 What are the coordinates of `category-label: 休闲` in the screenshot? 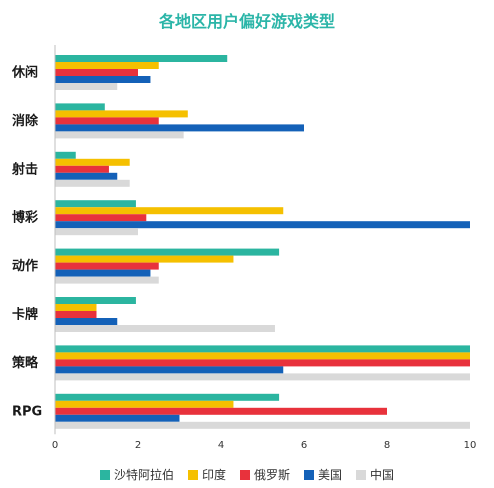 It's located at (24, 73).